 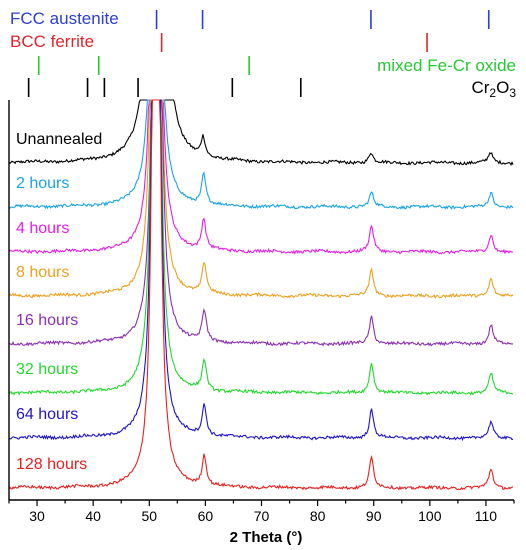 What do you see at coordinates (59, 139) in the screenshot?
I see `series-label-unannealed: Unannealed` at bounding box center [59, 139].